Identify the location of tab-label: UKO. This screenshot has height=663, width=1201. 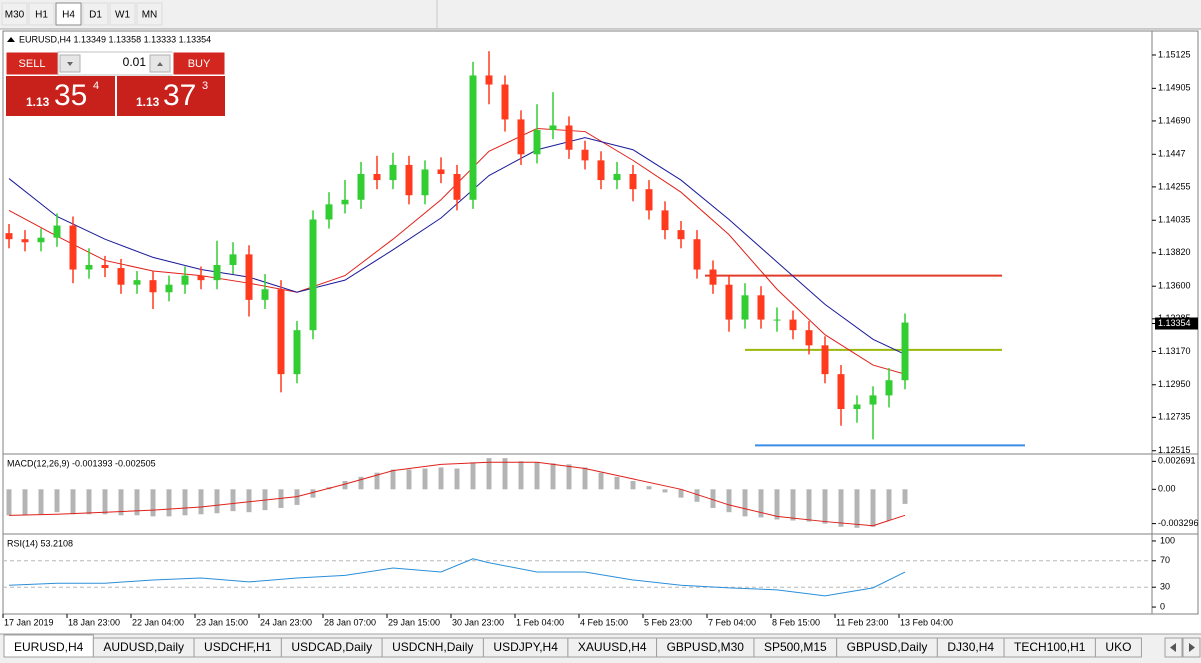
(1118, 647).